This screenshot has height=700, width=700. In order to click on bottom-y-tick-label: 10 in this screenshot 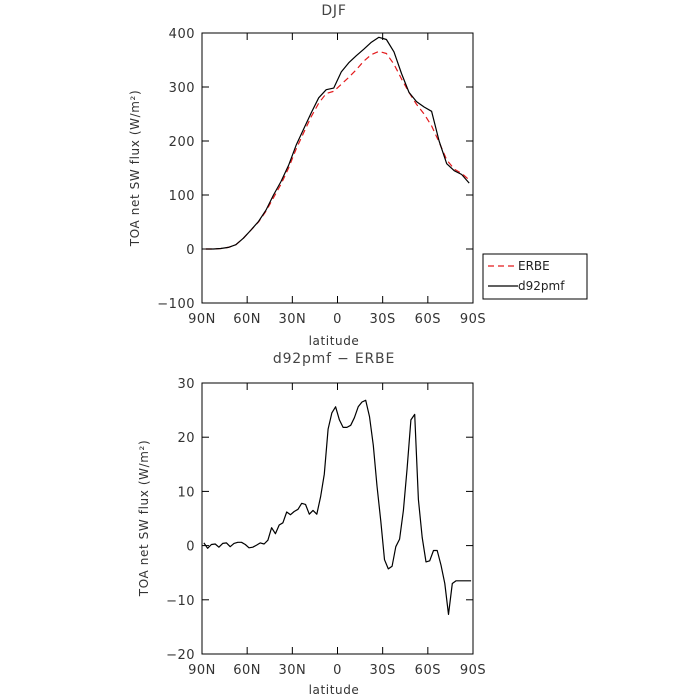, I will do `click(186, 492)`.